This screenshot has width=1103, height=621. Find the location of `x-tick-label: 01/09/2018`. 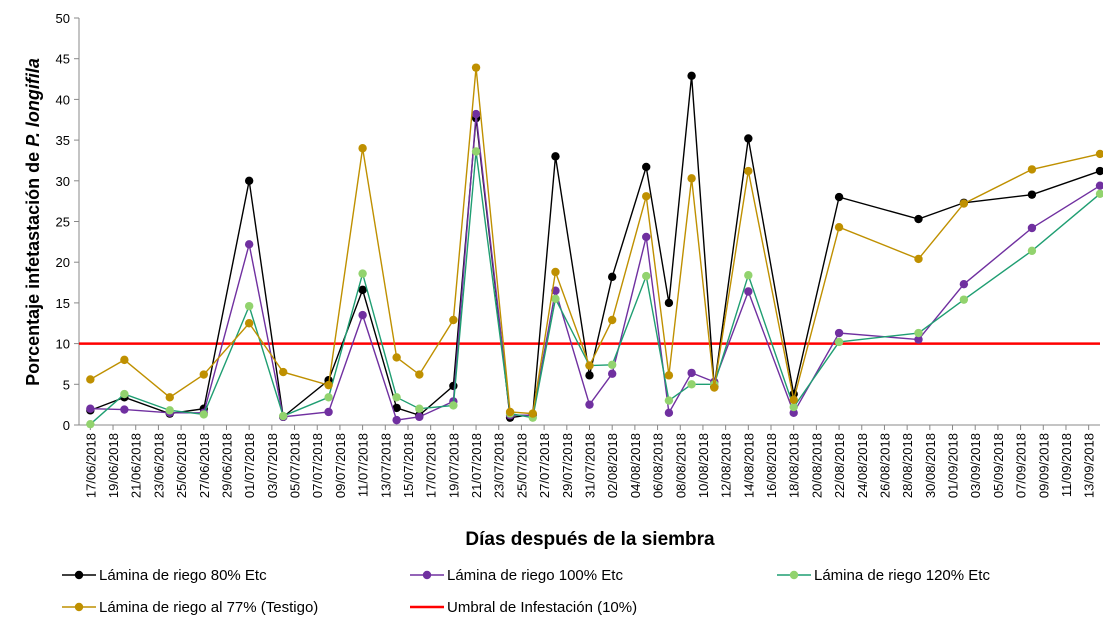

x-tick-label: 01/09/2018 is located at coordinates (953, 465).